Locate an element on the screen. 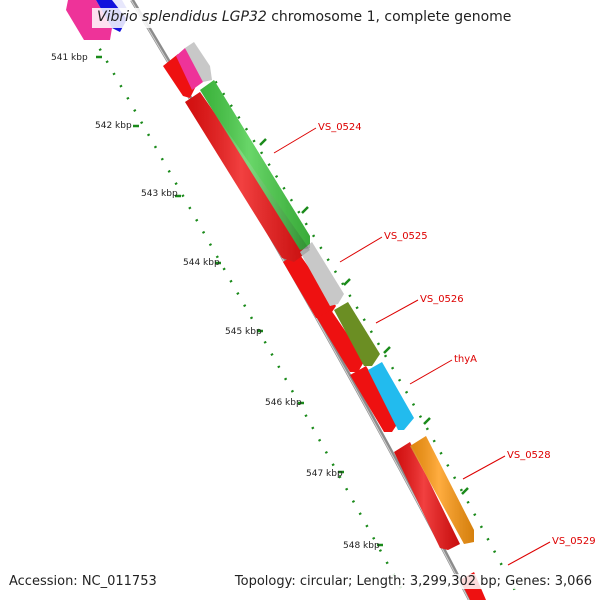  tick-label-544: 544 kbp is located at coordinates (201, 263).